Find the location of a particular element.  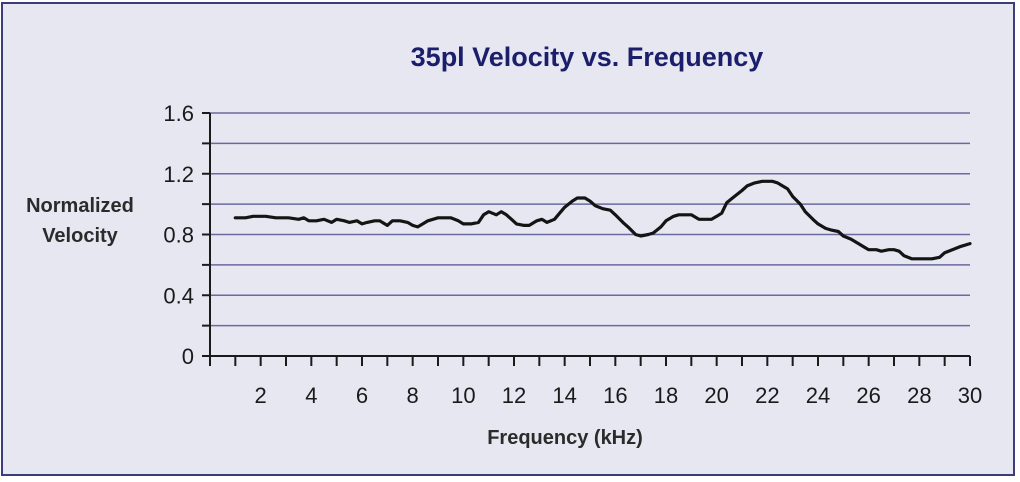

x-tick-label: 28 is located at coordinates (919, 395).